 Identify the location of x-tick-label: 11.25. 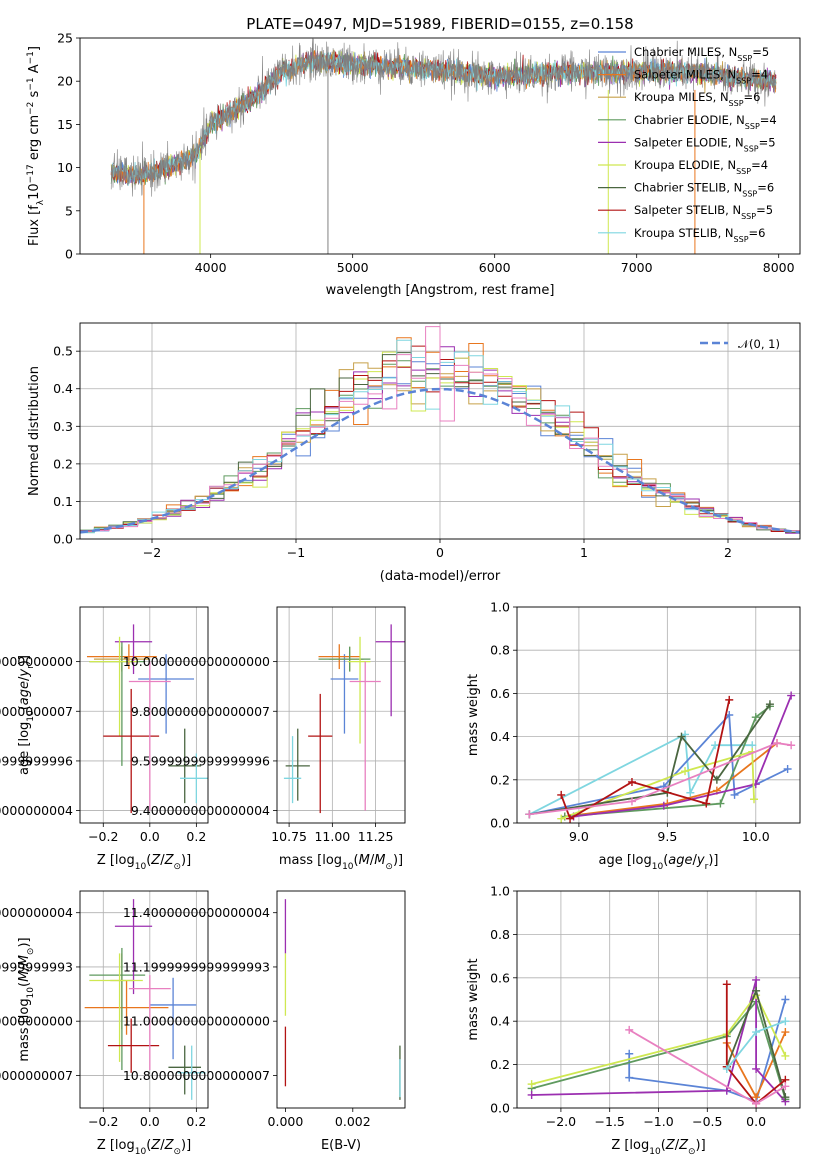
(376, 836).